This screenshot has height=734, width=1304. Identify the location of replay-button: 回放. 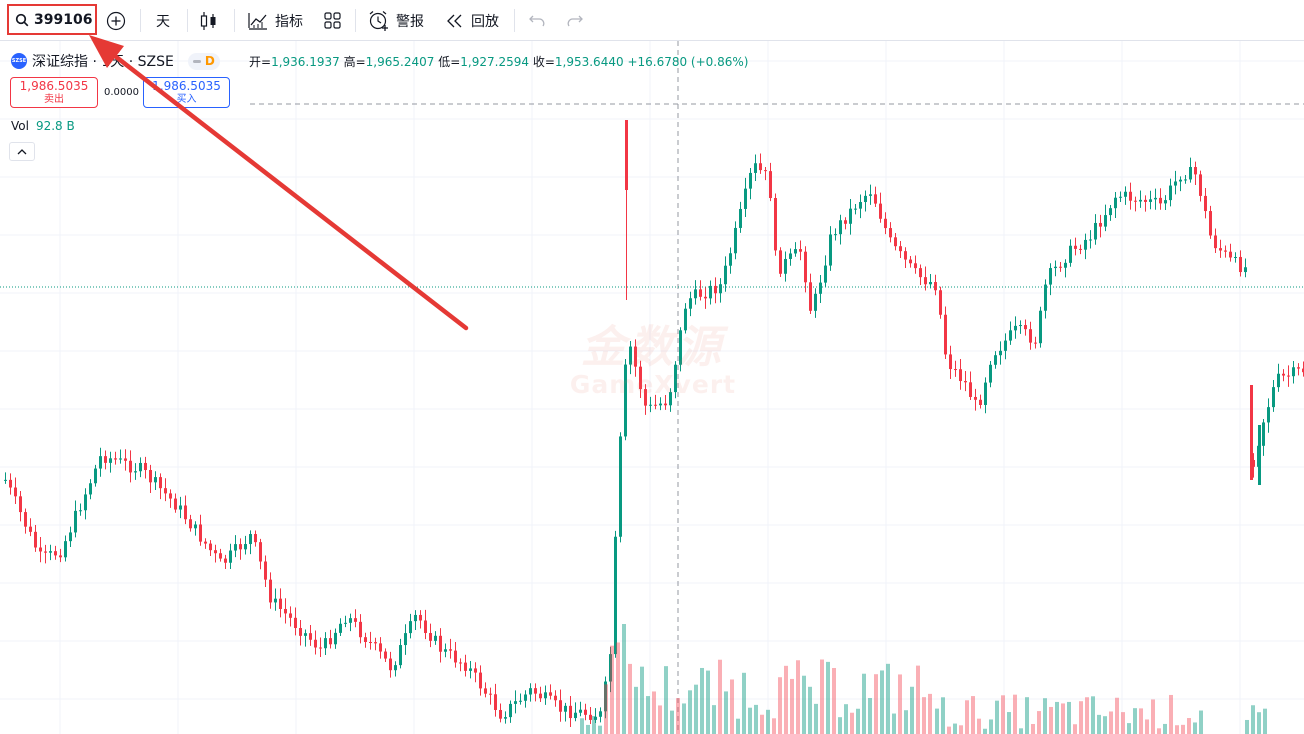
(472, 20).